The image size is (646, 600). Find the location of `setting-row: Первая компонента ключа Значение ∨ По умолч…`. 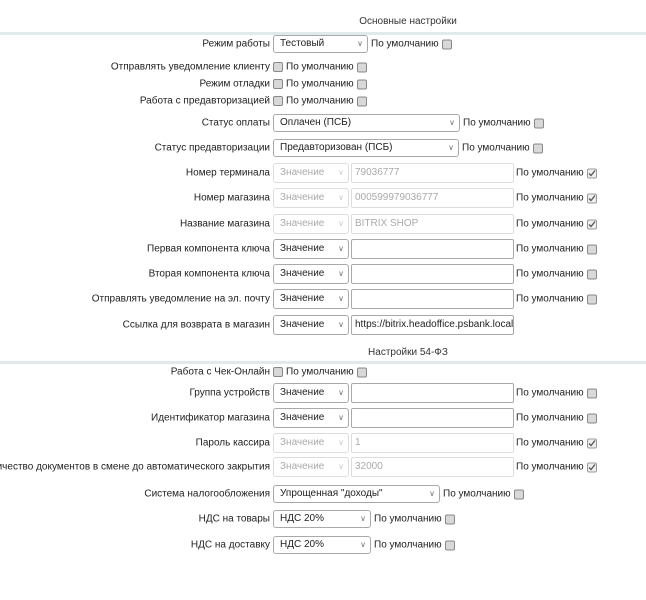

setting-row: Первая компонента ключа Значение ∨ По умолч… is located at coordinates (323, 249).